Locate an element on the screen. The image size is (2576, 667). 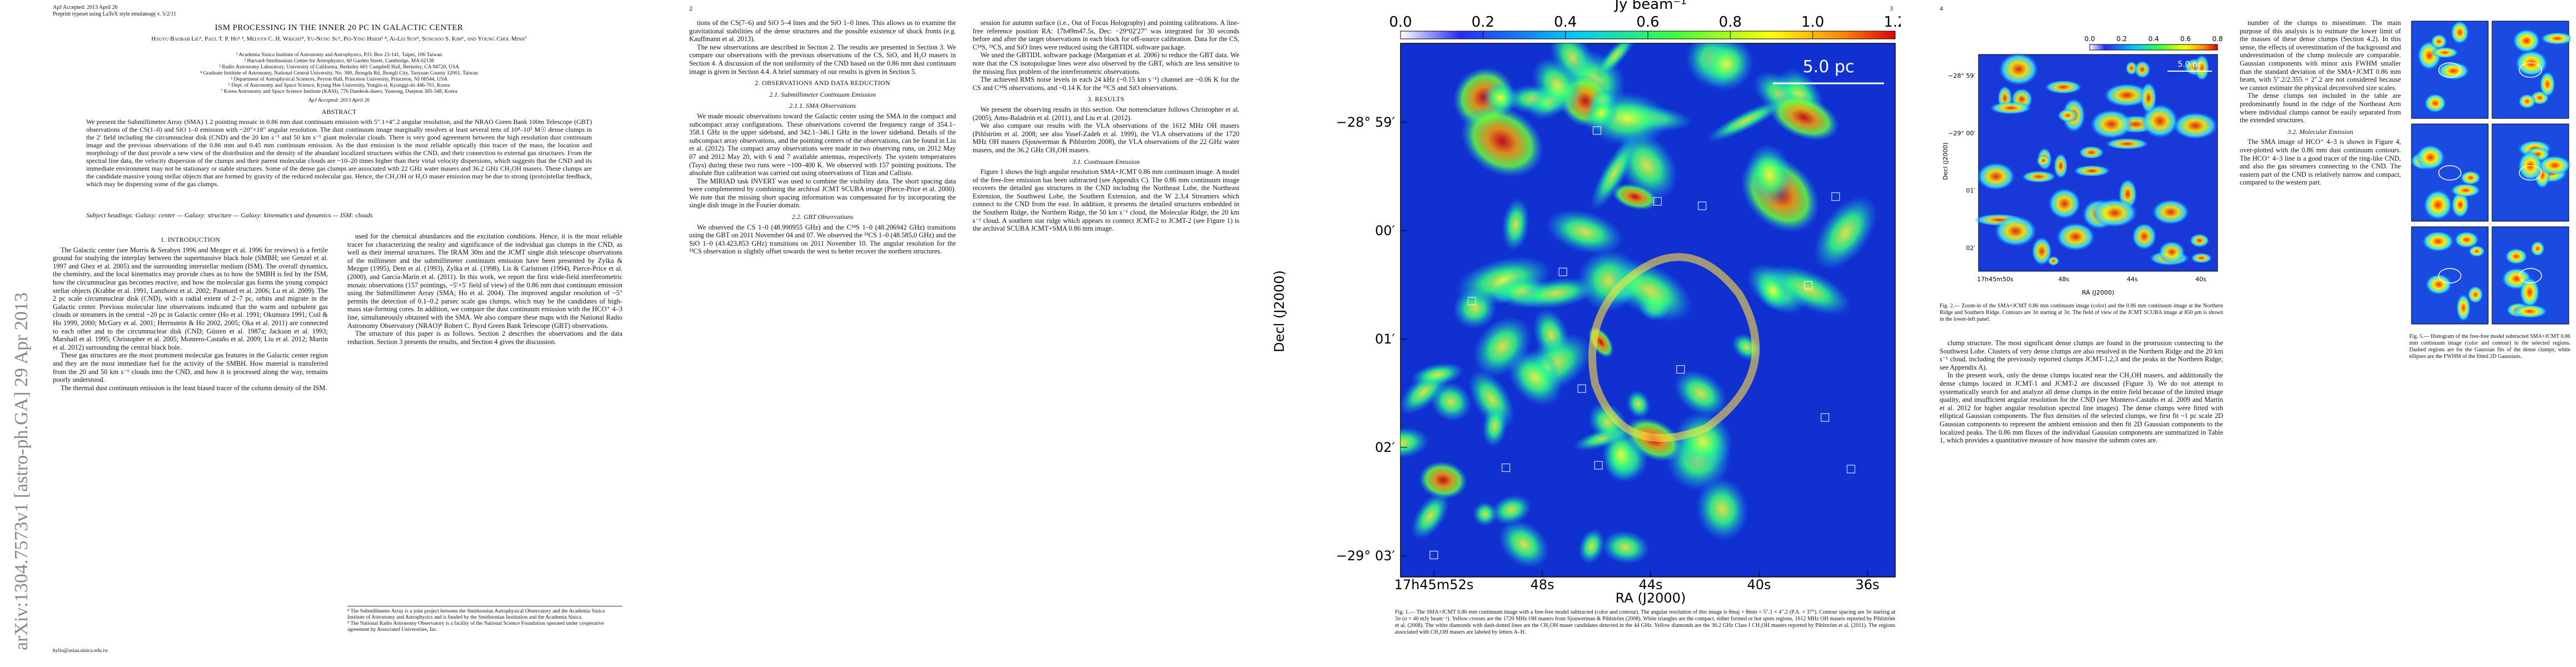
x-tick-label: 44s is located at coordinates (2132, 279).